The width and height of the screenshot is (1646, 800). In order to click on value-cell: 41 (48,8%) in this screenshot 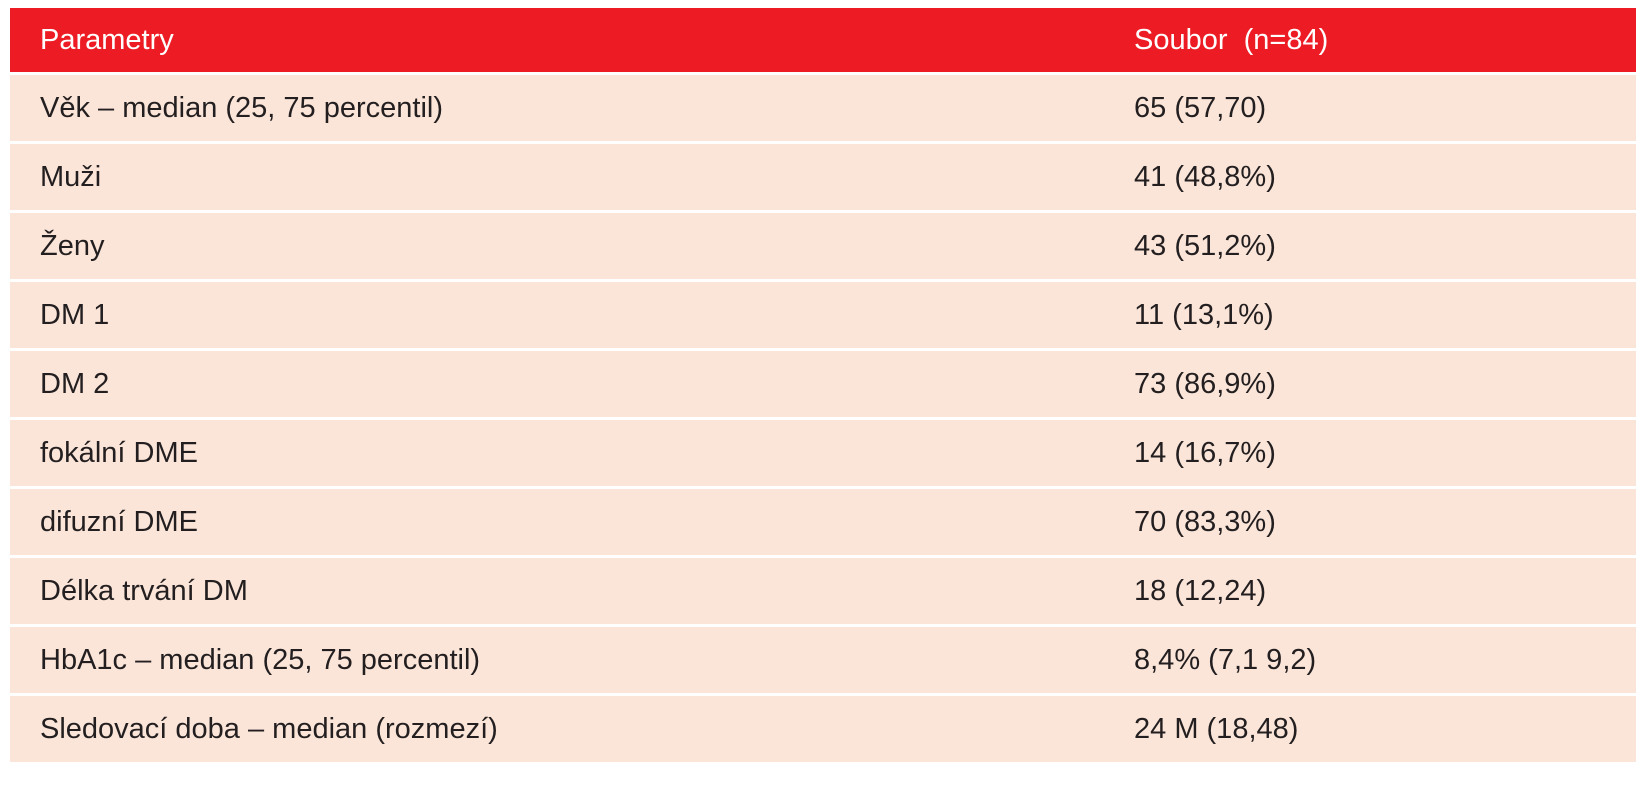, I will do `click(1370, 176)`.